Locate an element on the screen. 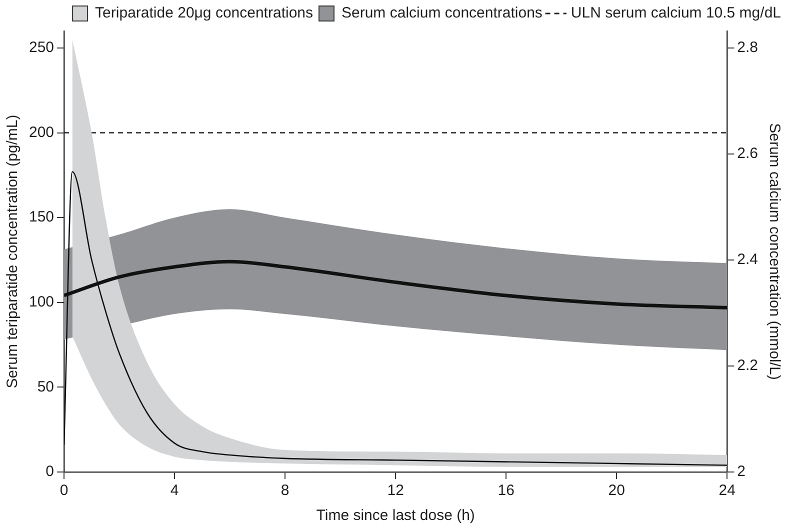  y2-tick-label: 2.4 is located at coordinates (747, 259).